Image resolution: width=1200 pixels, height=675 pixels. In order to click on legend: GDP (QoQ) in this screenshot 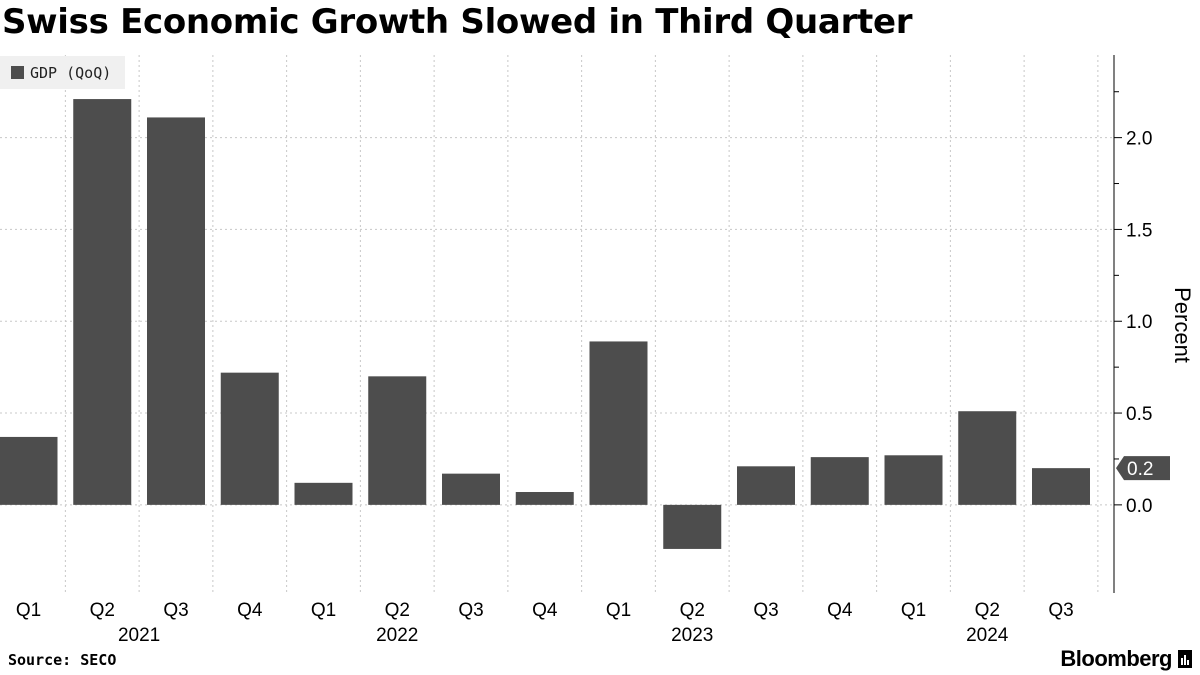, I will do `click(62, 72)`.